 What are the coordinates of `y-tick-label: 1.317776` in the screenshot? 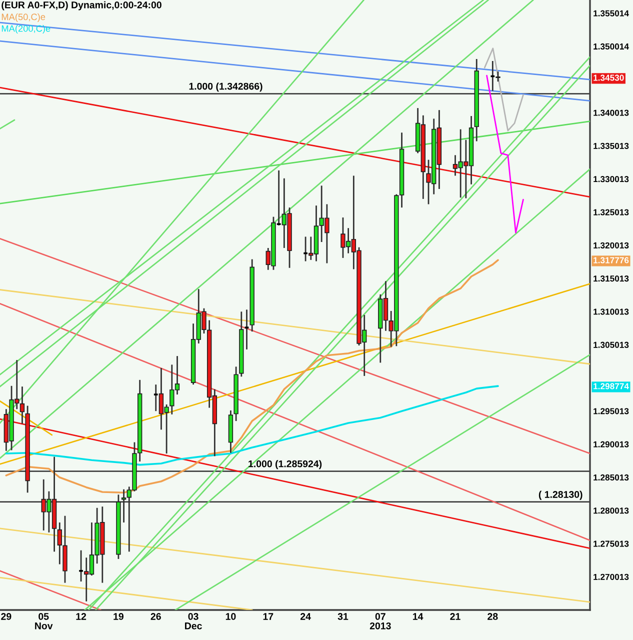 It's located at (611, 260).